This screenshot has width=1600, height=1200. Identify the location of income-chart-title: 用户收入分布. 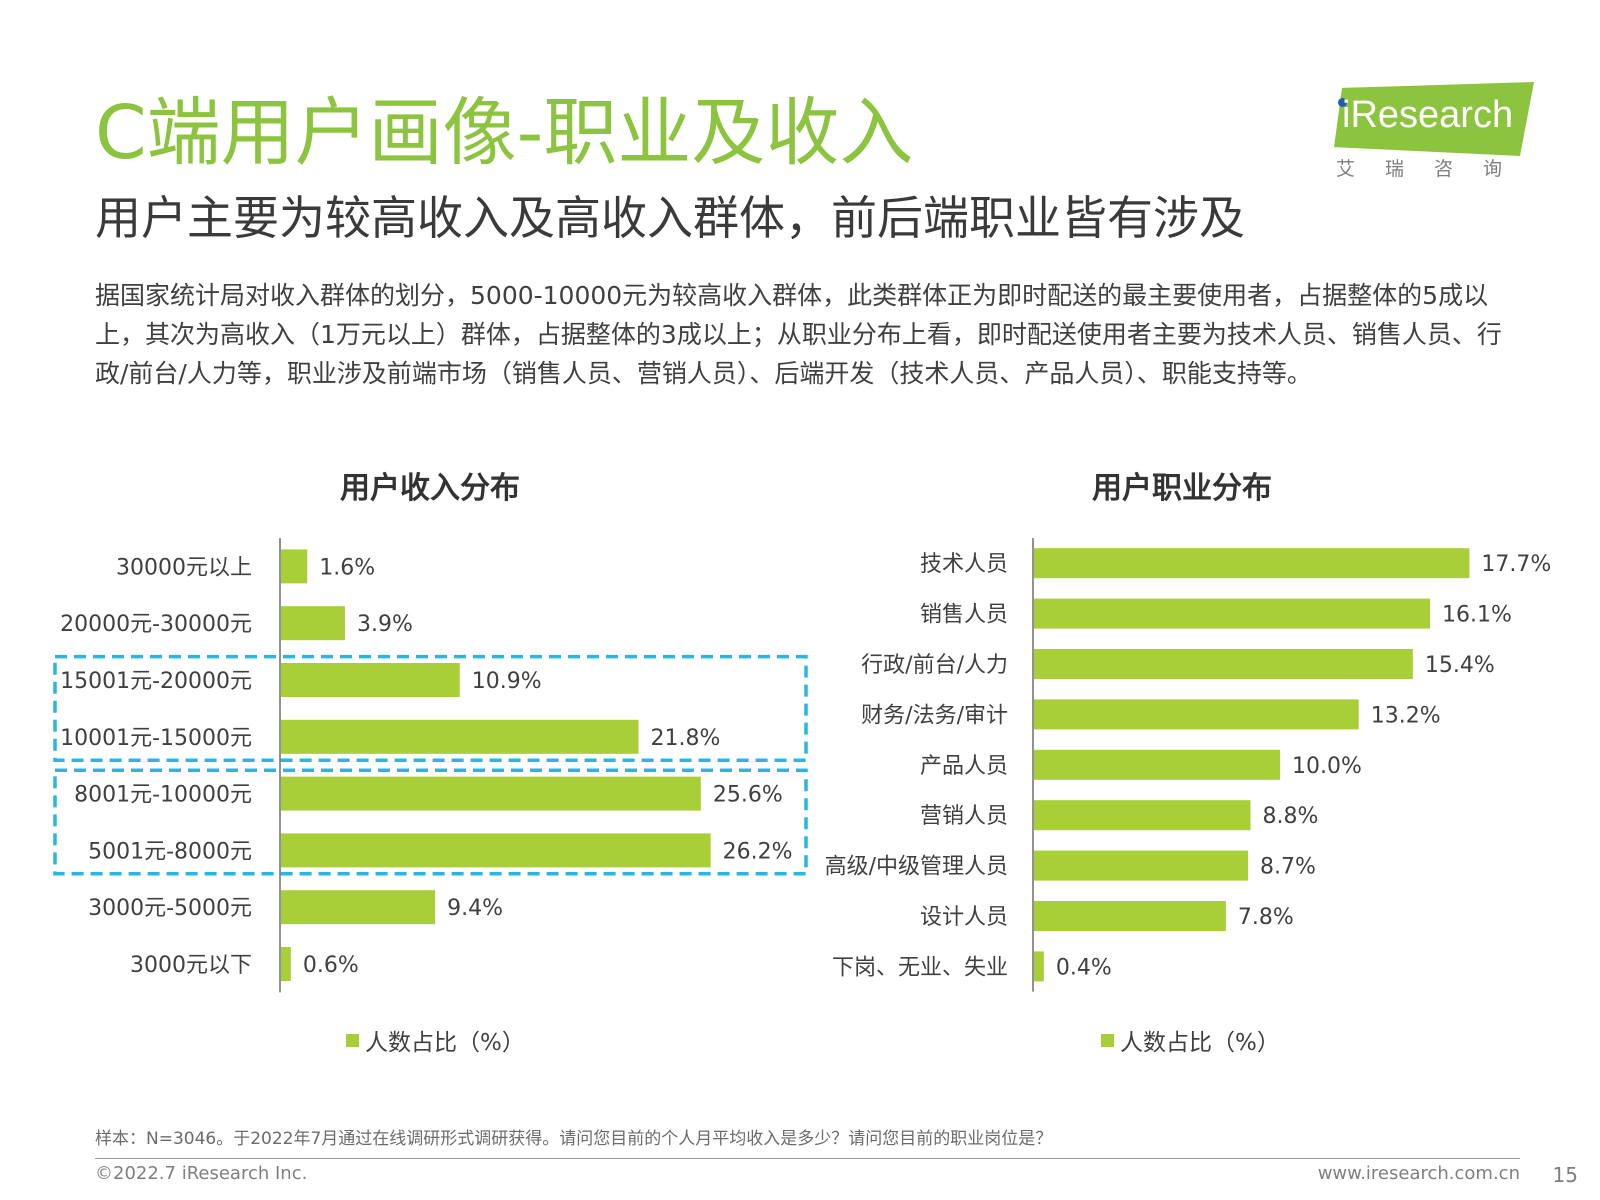
(430, 488).